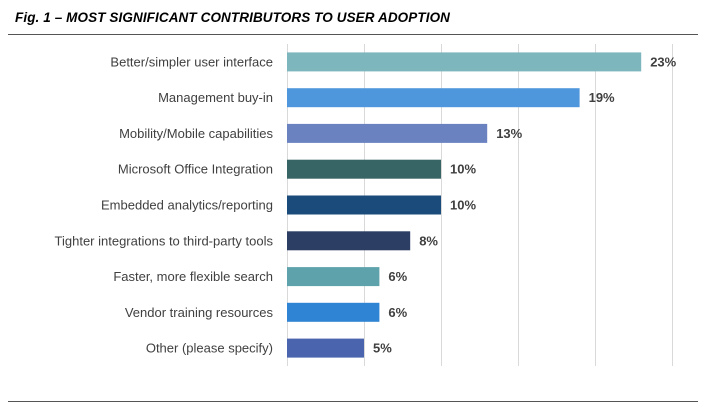 Image resolution: width=707 pixels, height=411 pixels. I want to click on category-label: Better/simpler user interface, so click(191, 61).